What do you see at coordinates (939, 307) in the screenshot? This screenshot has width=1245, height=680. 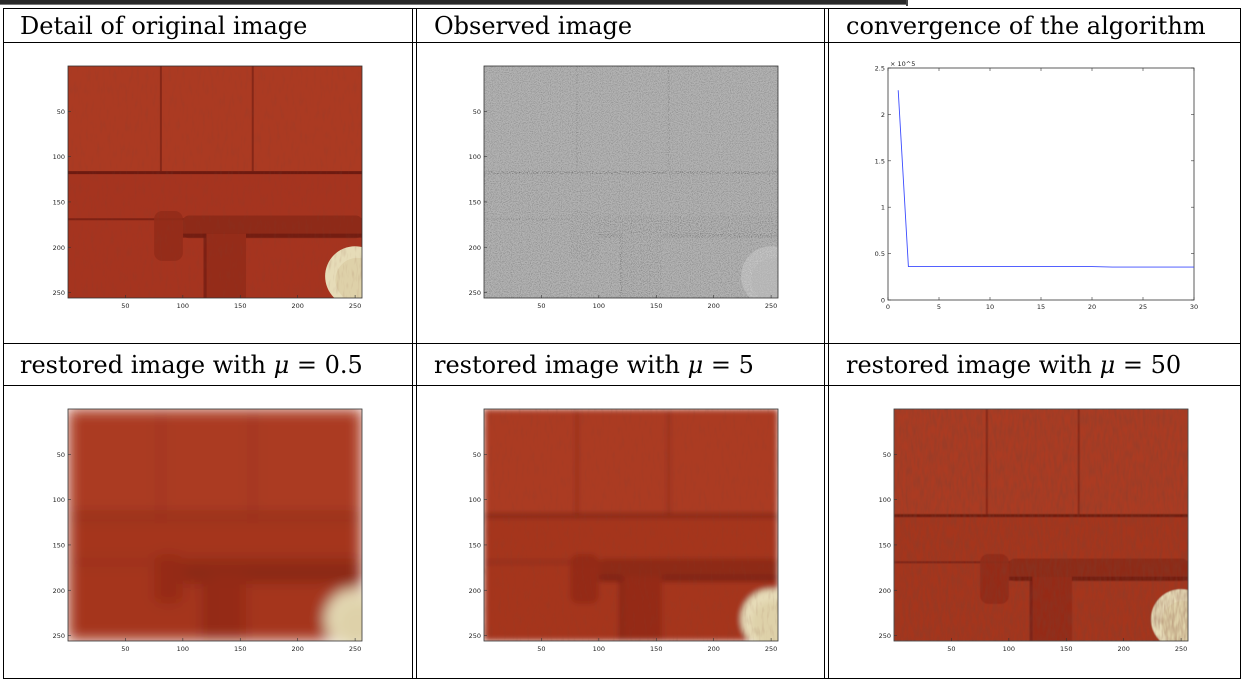 I see `chart-x-tick-label: 5` at bounding box center [939, 307].